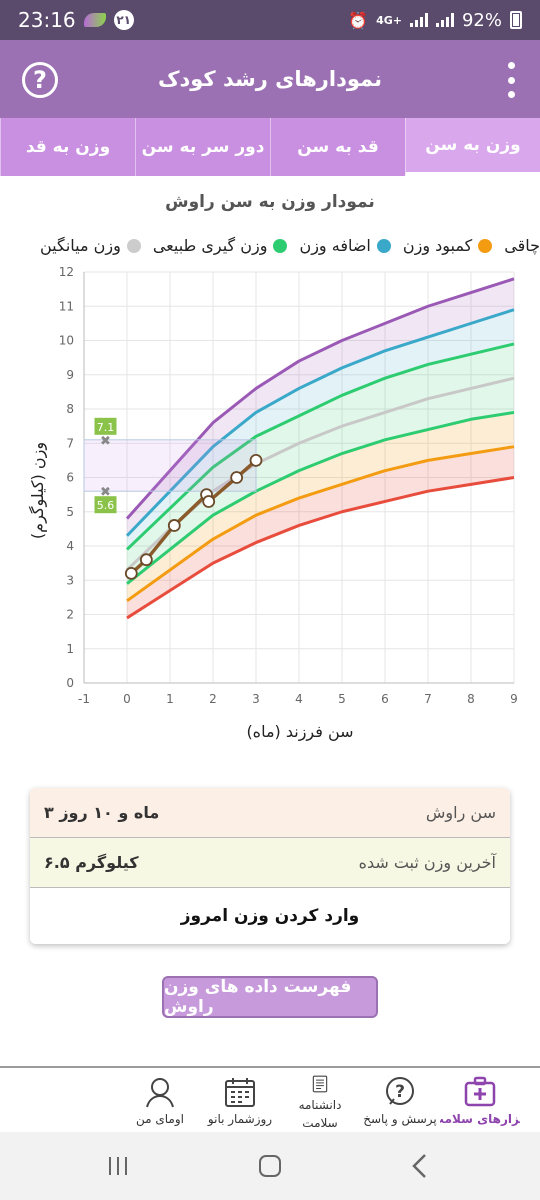  What do you see at coordinates (105, 426) in the screenshot?
I see `range-label-bg` at bounding box center [105, 426].